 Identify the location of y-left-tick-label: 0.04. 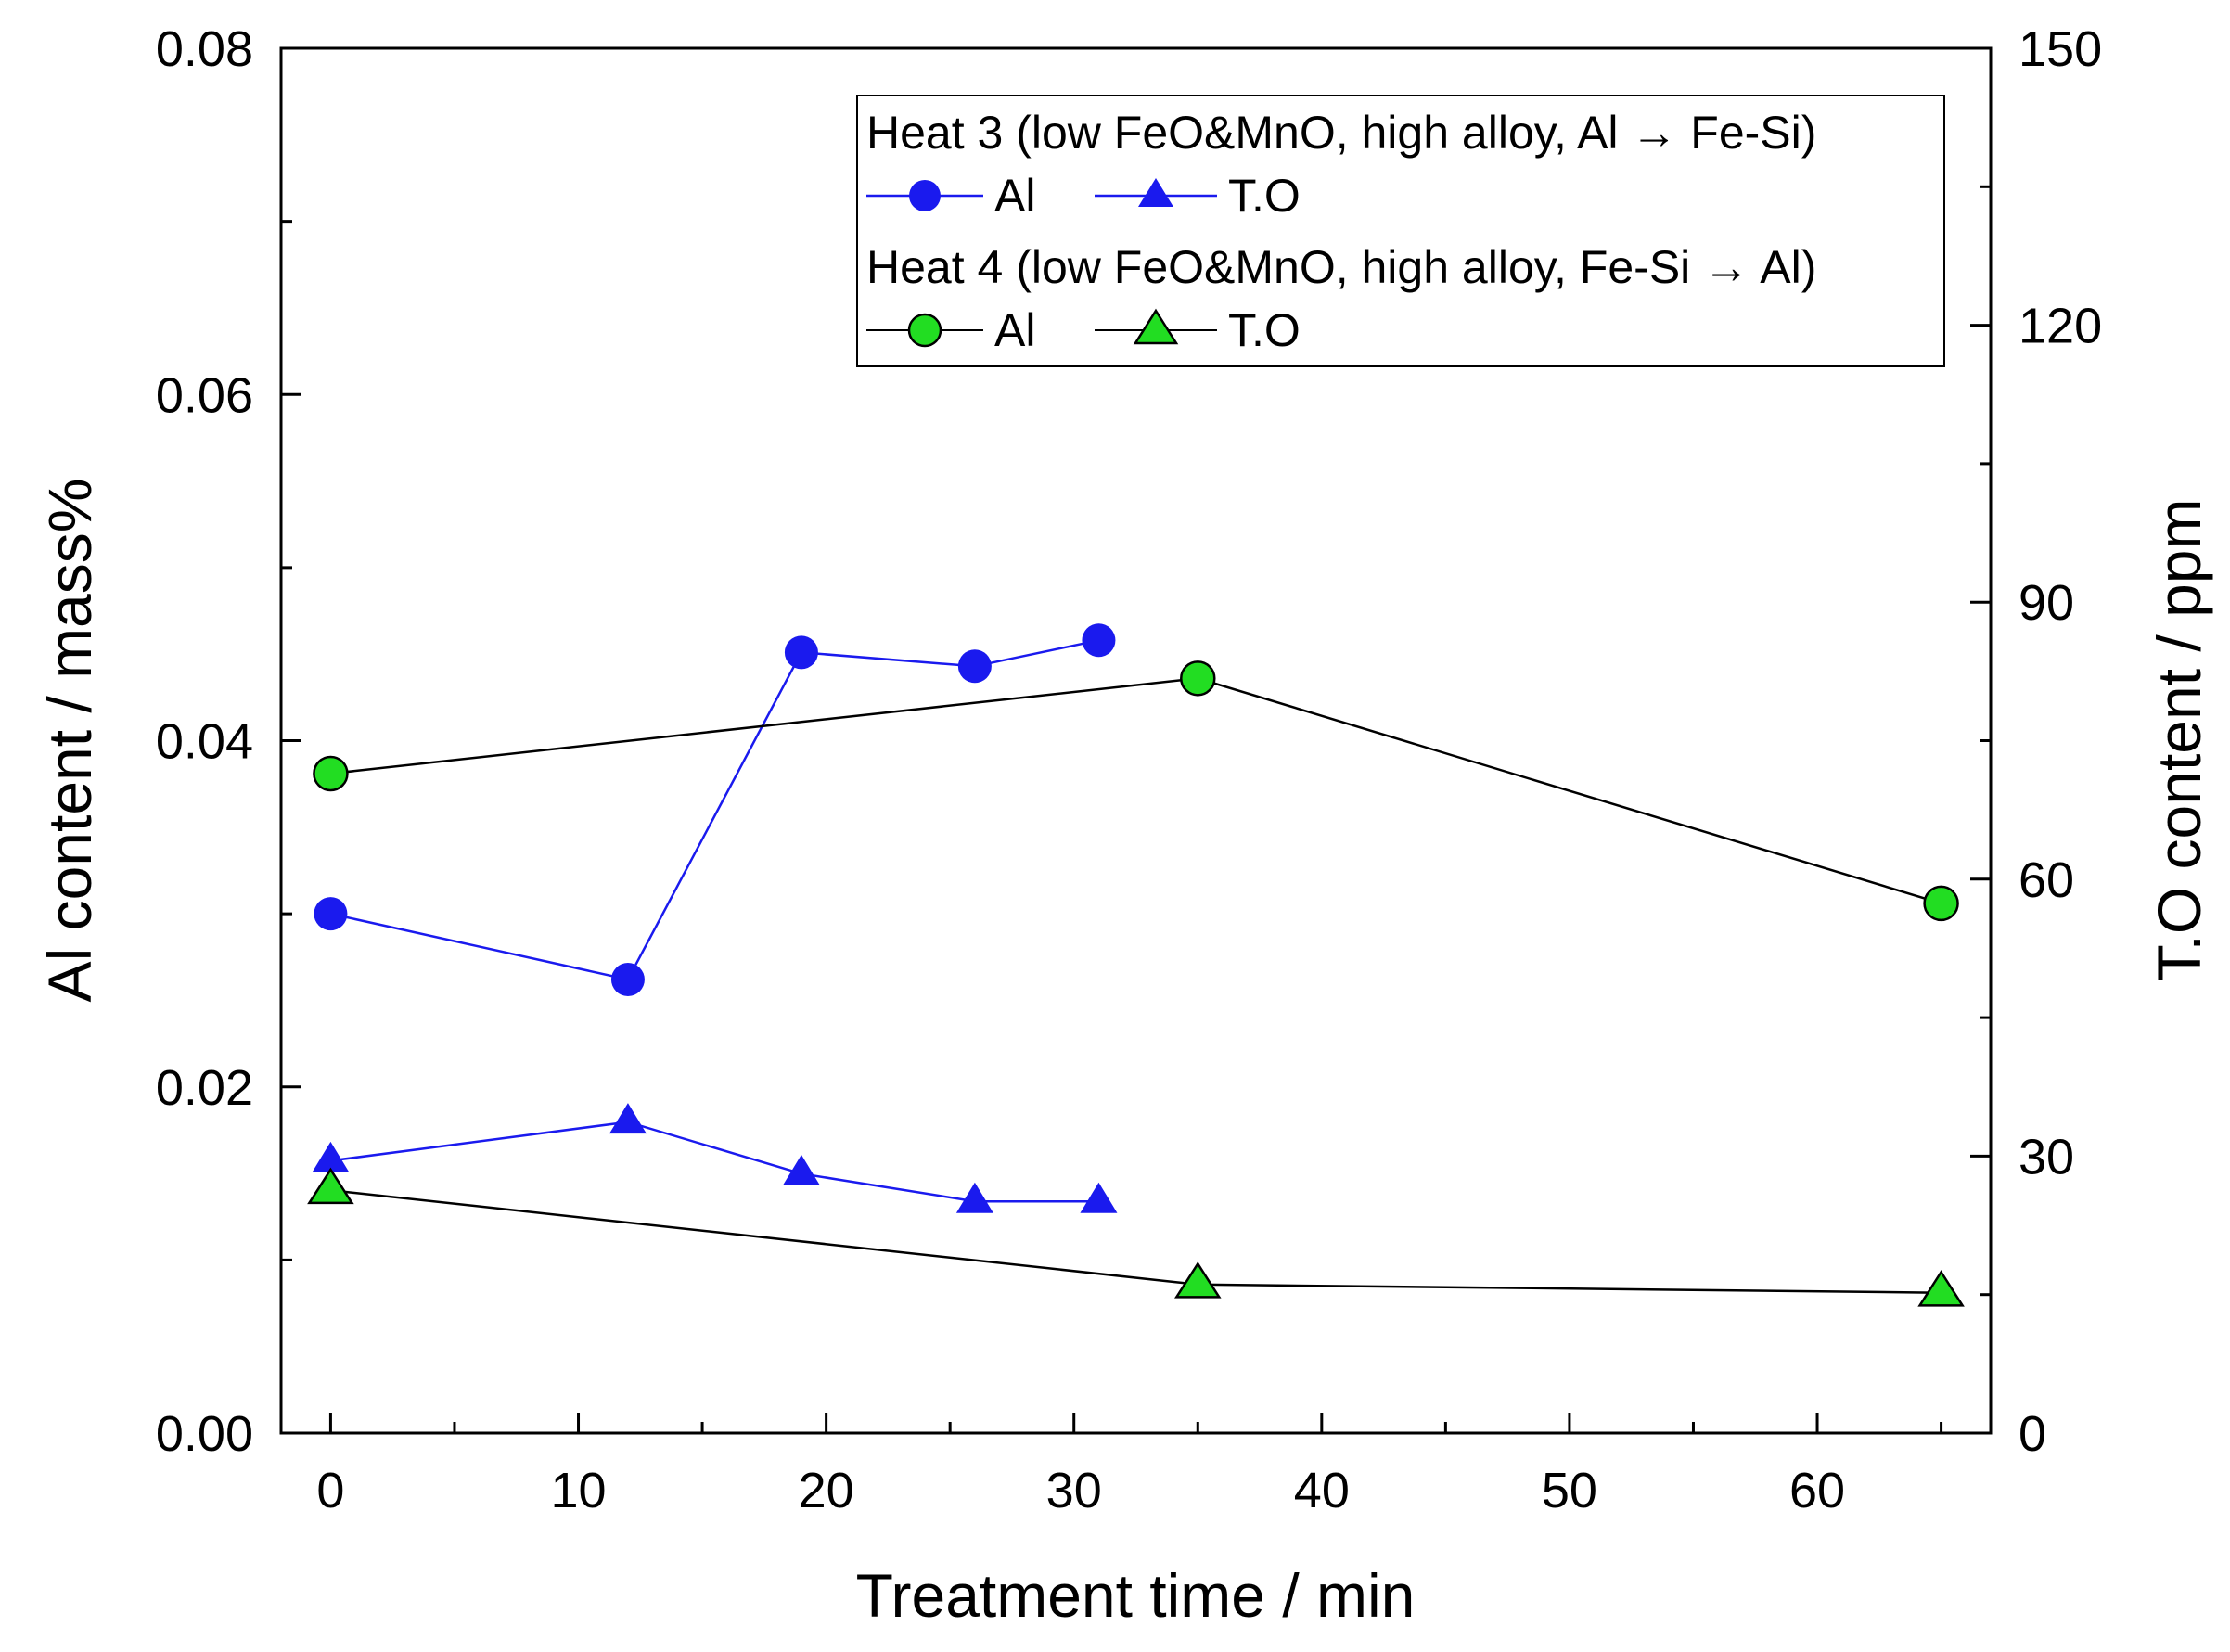
(204, 742).